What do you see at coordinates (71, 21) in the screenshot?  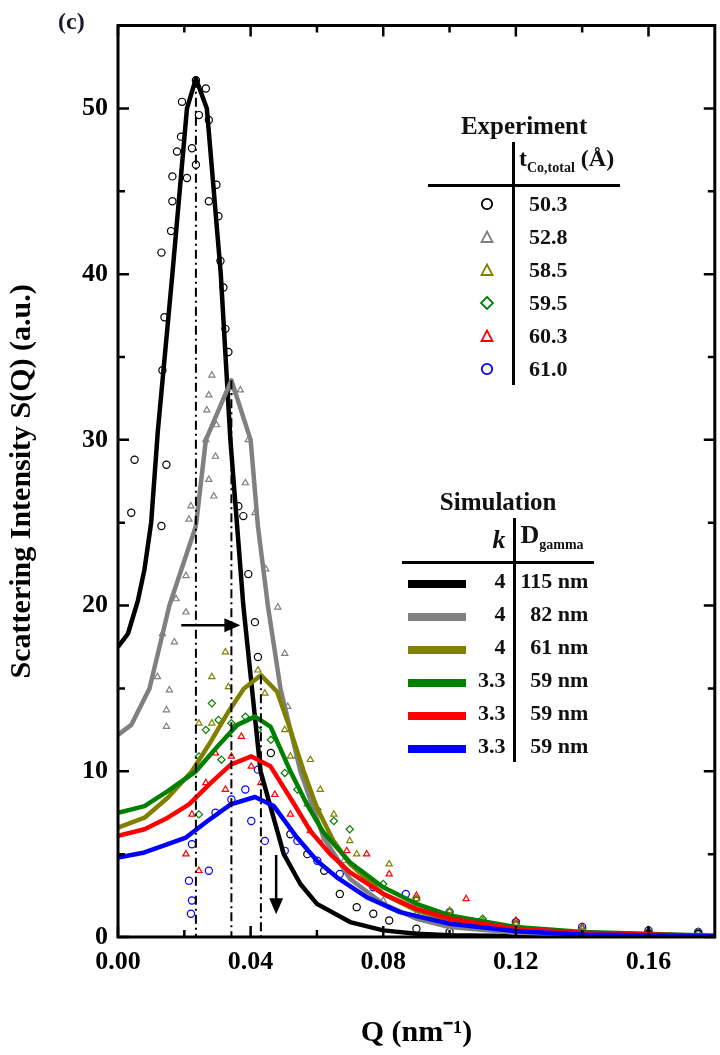 I see `chart-title: (c)` at bounding box center [71, 21].